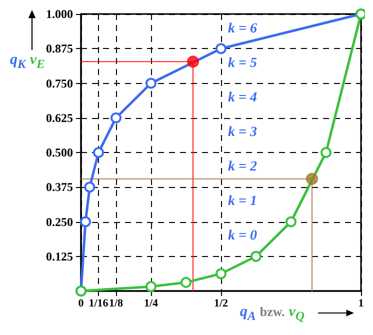 The height and width of the screenshot is (335, 373). Describe the element at coordinates (242, 29) in the screenshot. I see `annotation: k = 6` at that location.